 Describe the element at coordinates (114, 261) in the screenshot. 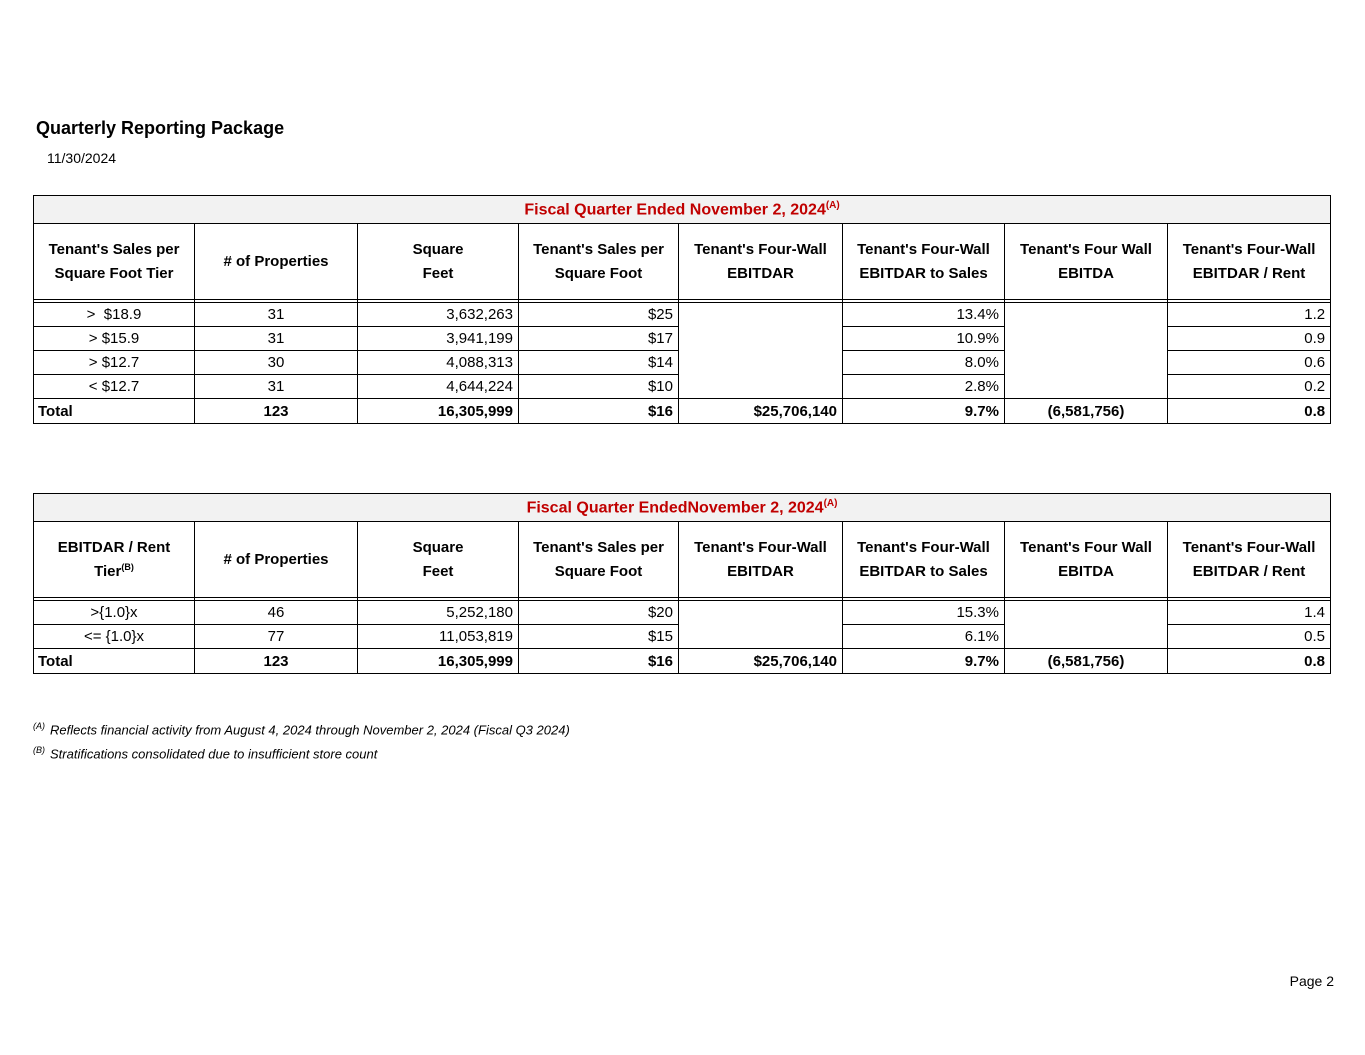

I see `col-header-tier: Tenant's Sales per Square Foot Tier` at that location.